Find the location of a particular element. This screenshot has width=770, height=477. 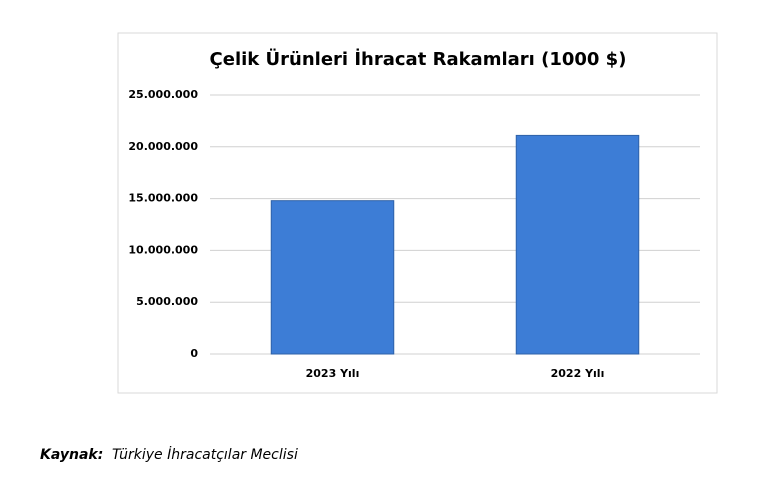

source-text: Türkiye İhracatçılar Meclisi is located at coordinates (205, 454).